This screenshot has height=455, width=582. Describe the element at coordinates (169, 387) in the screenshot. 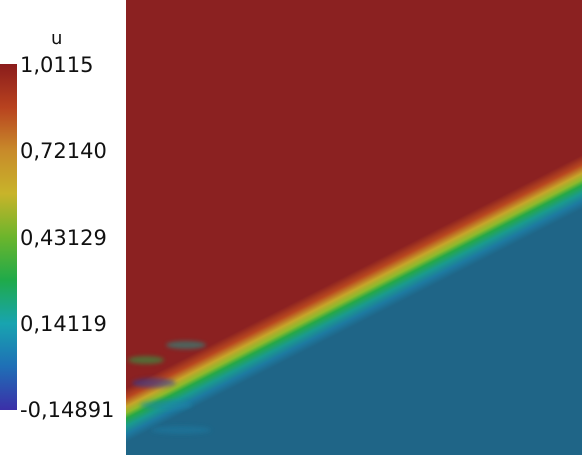

I see `noise-artifacts` at that location.